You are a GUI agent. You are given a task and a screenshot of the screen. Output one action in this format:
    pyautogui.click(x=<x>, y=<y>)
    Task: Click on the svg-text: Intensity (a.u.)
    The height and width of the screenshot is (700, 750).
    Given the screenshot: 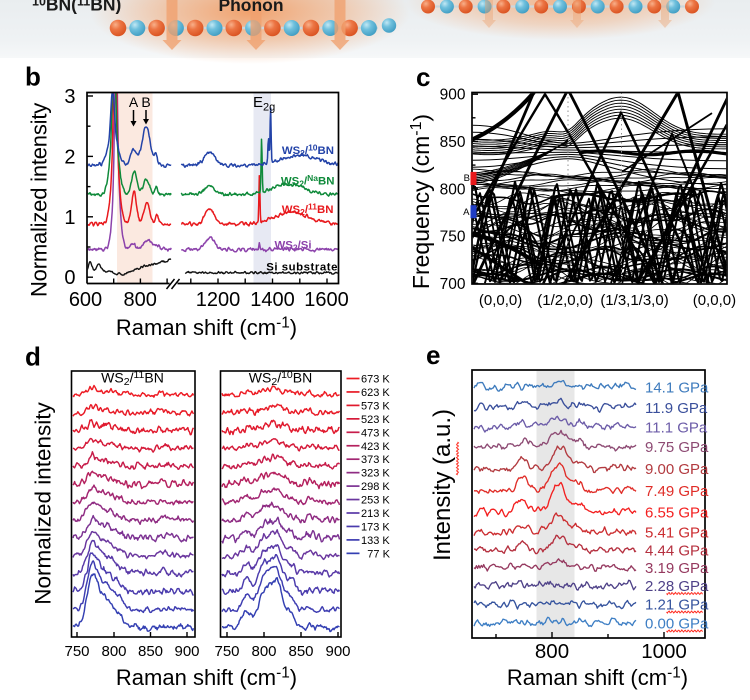 What is the action you would take?
    pyautogui.click(x=442, y=485)
    